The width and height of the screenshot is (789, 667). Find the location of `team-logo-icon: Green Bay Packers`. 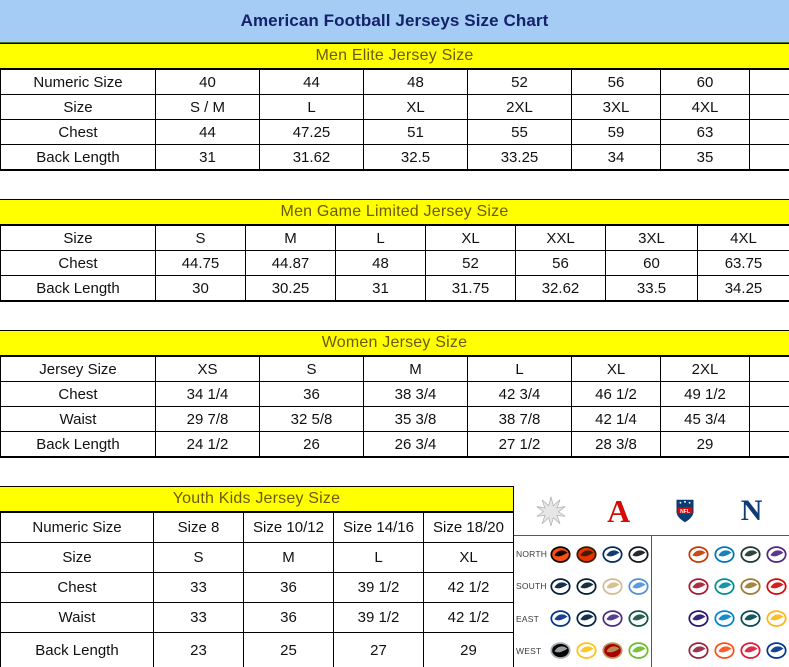

team-logo-icon: Green Bay Packers is located at coordinates (750, 554).